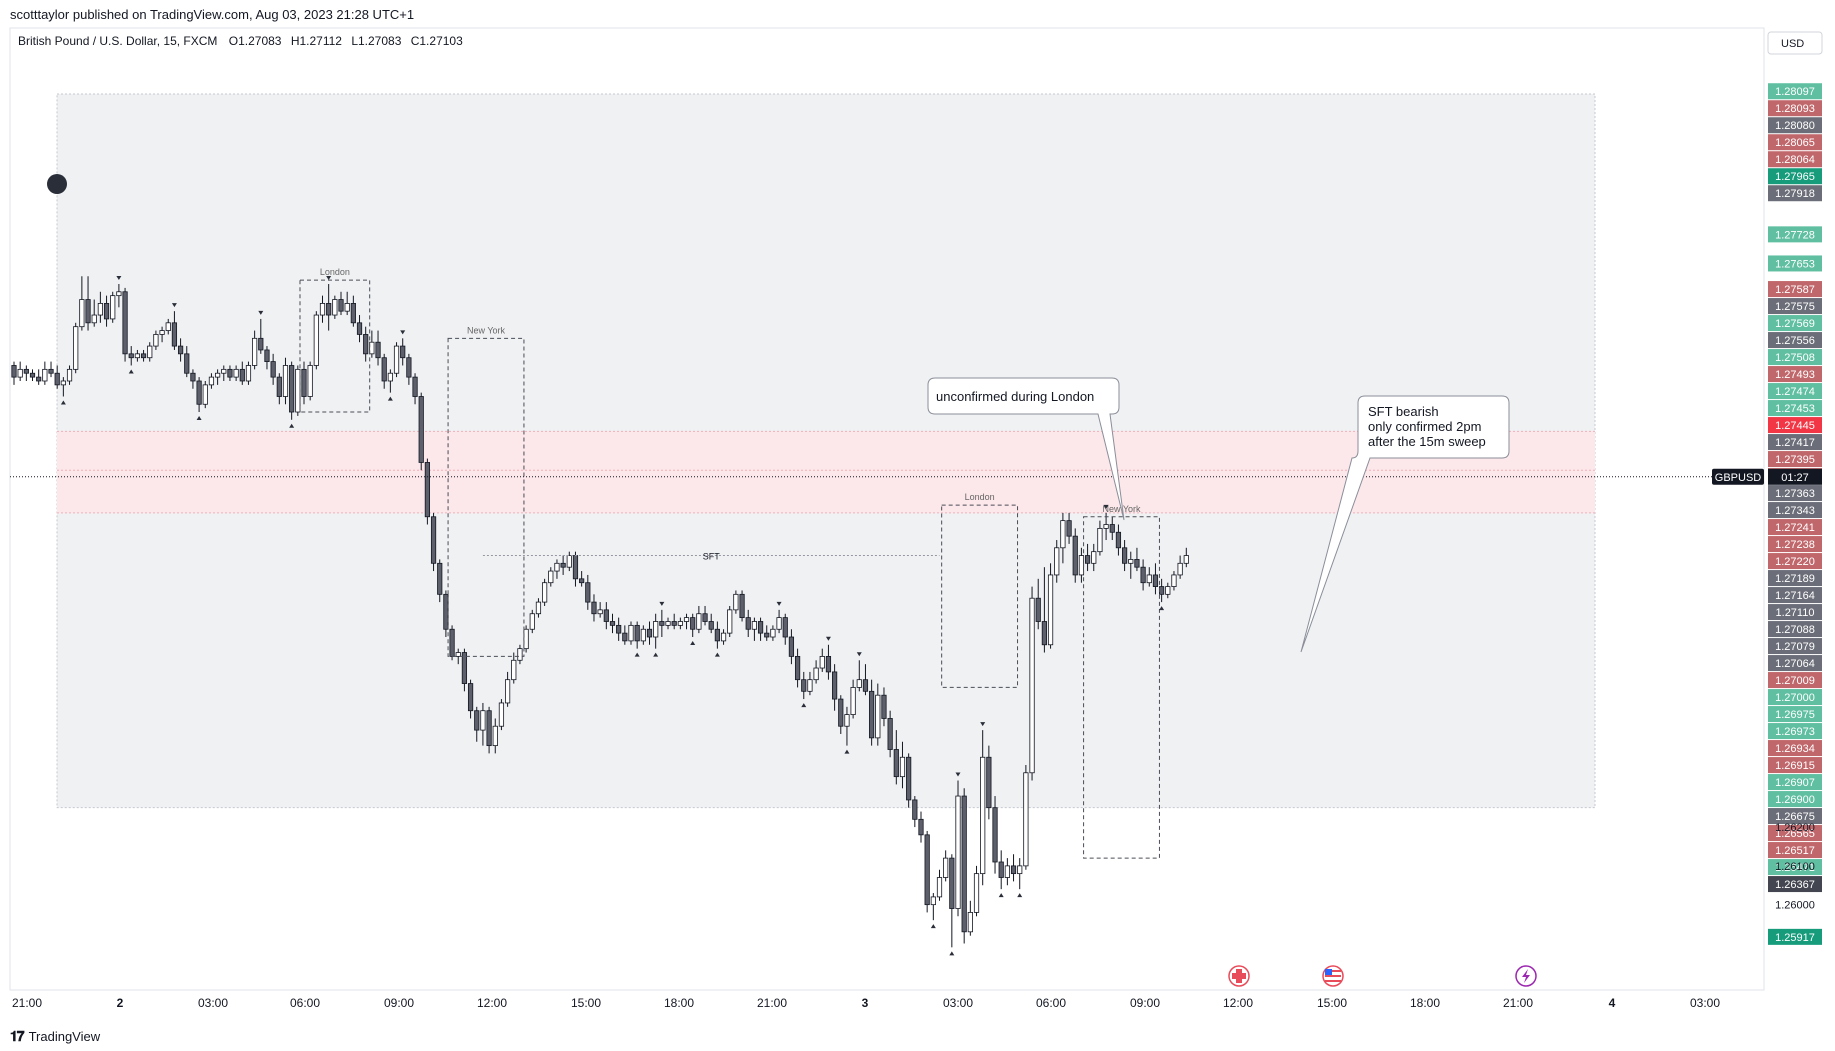  Describe the element at coordinates (1795, 938) in the screenshot. I see `price-tag-label: 1.25917` at that location.